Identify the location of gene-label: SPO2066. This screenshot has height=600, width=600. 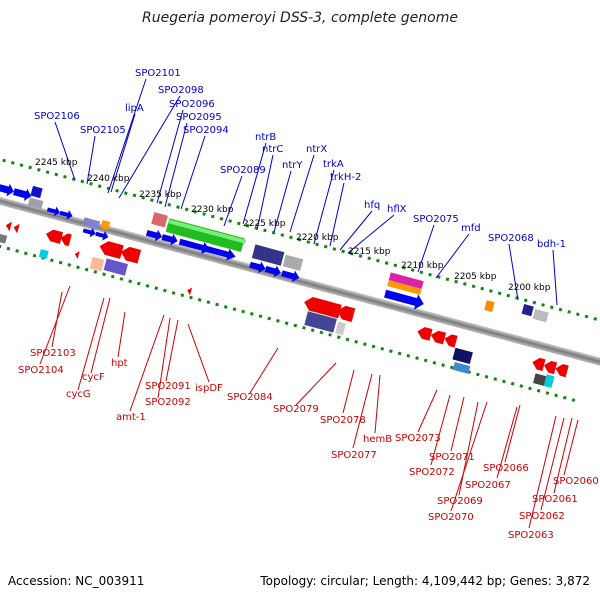
(506, 468).